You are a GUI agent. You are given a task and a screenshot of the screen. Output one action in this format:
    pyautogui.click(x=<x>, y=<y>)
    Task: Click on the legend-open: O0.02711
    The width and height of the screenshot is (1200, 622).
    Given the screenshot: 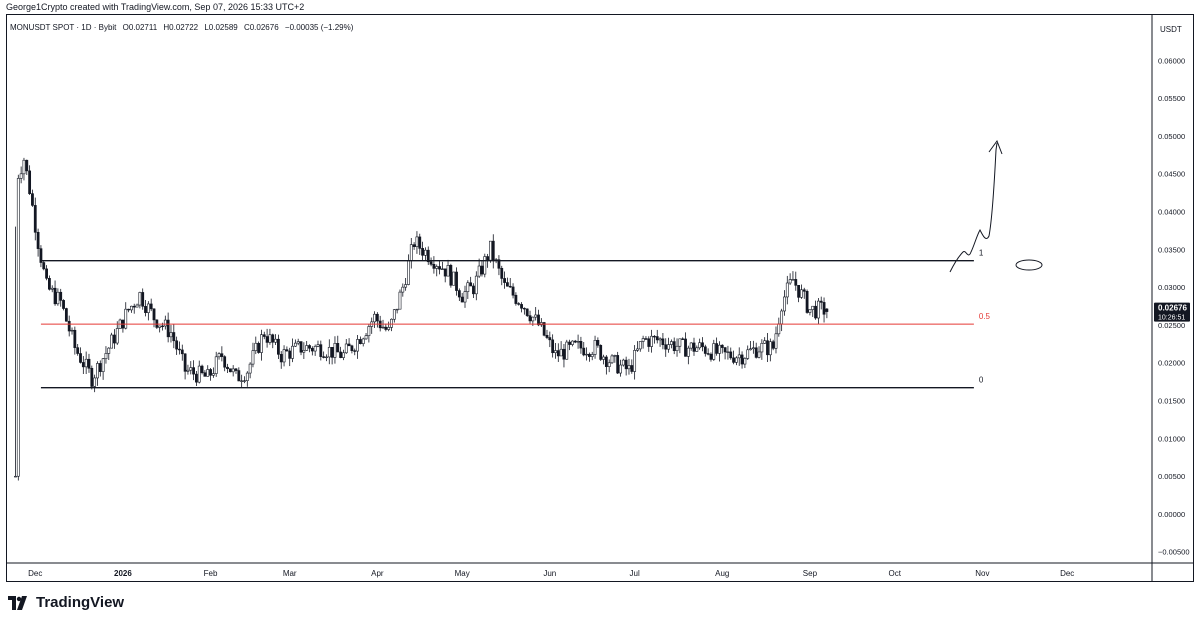 What is the action you would take?
    pyautogui.click(x=140, y=27)
    